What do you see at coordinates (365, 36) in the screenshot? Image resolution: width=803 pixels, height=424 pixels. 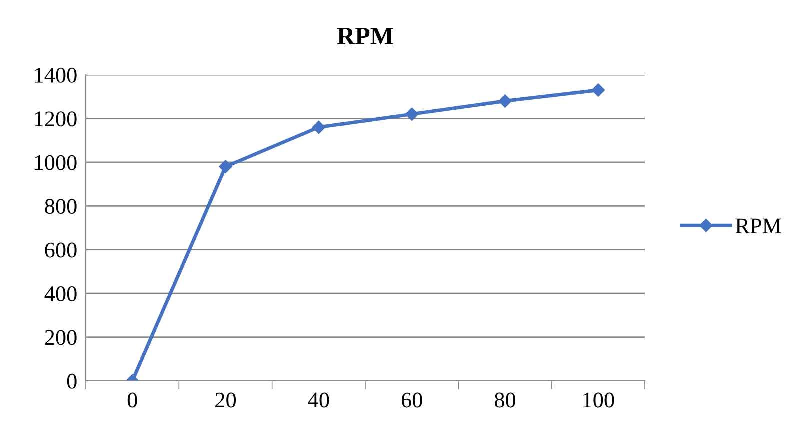 I see `chart-title: RPM` at bounding box center [365, 36].